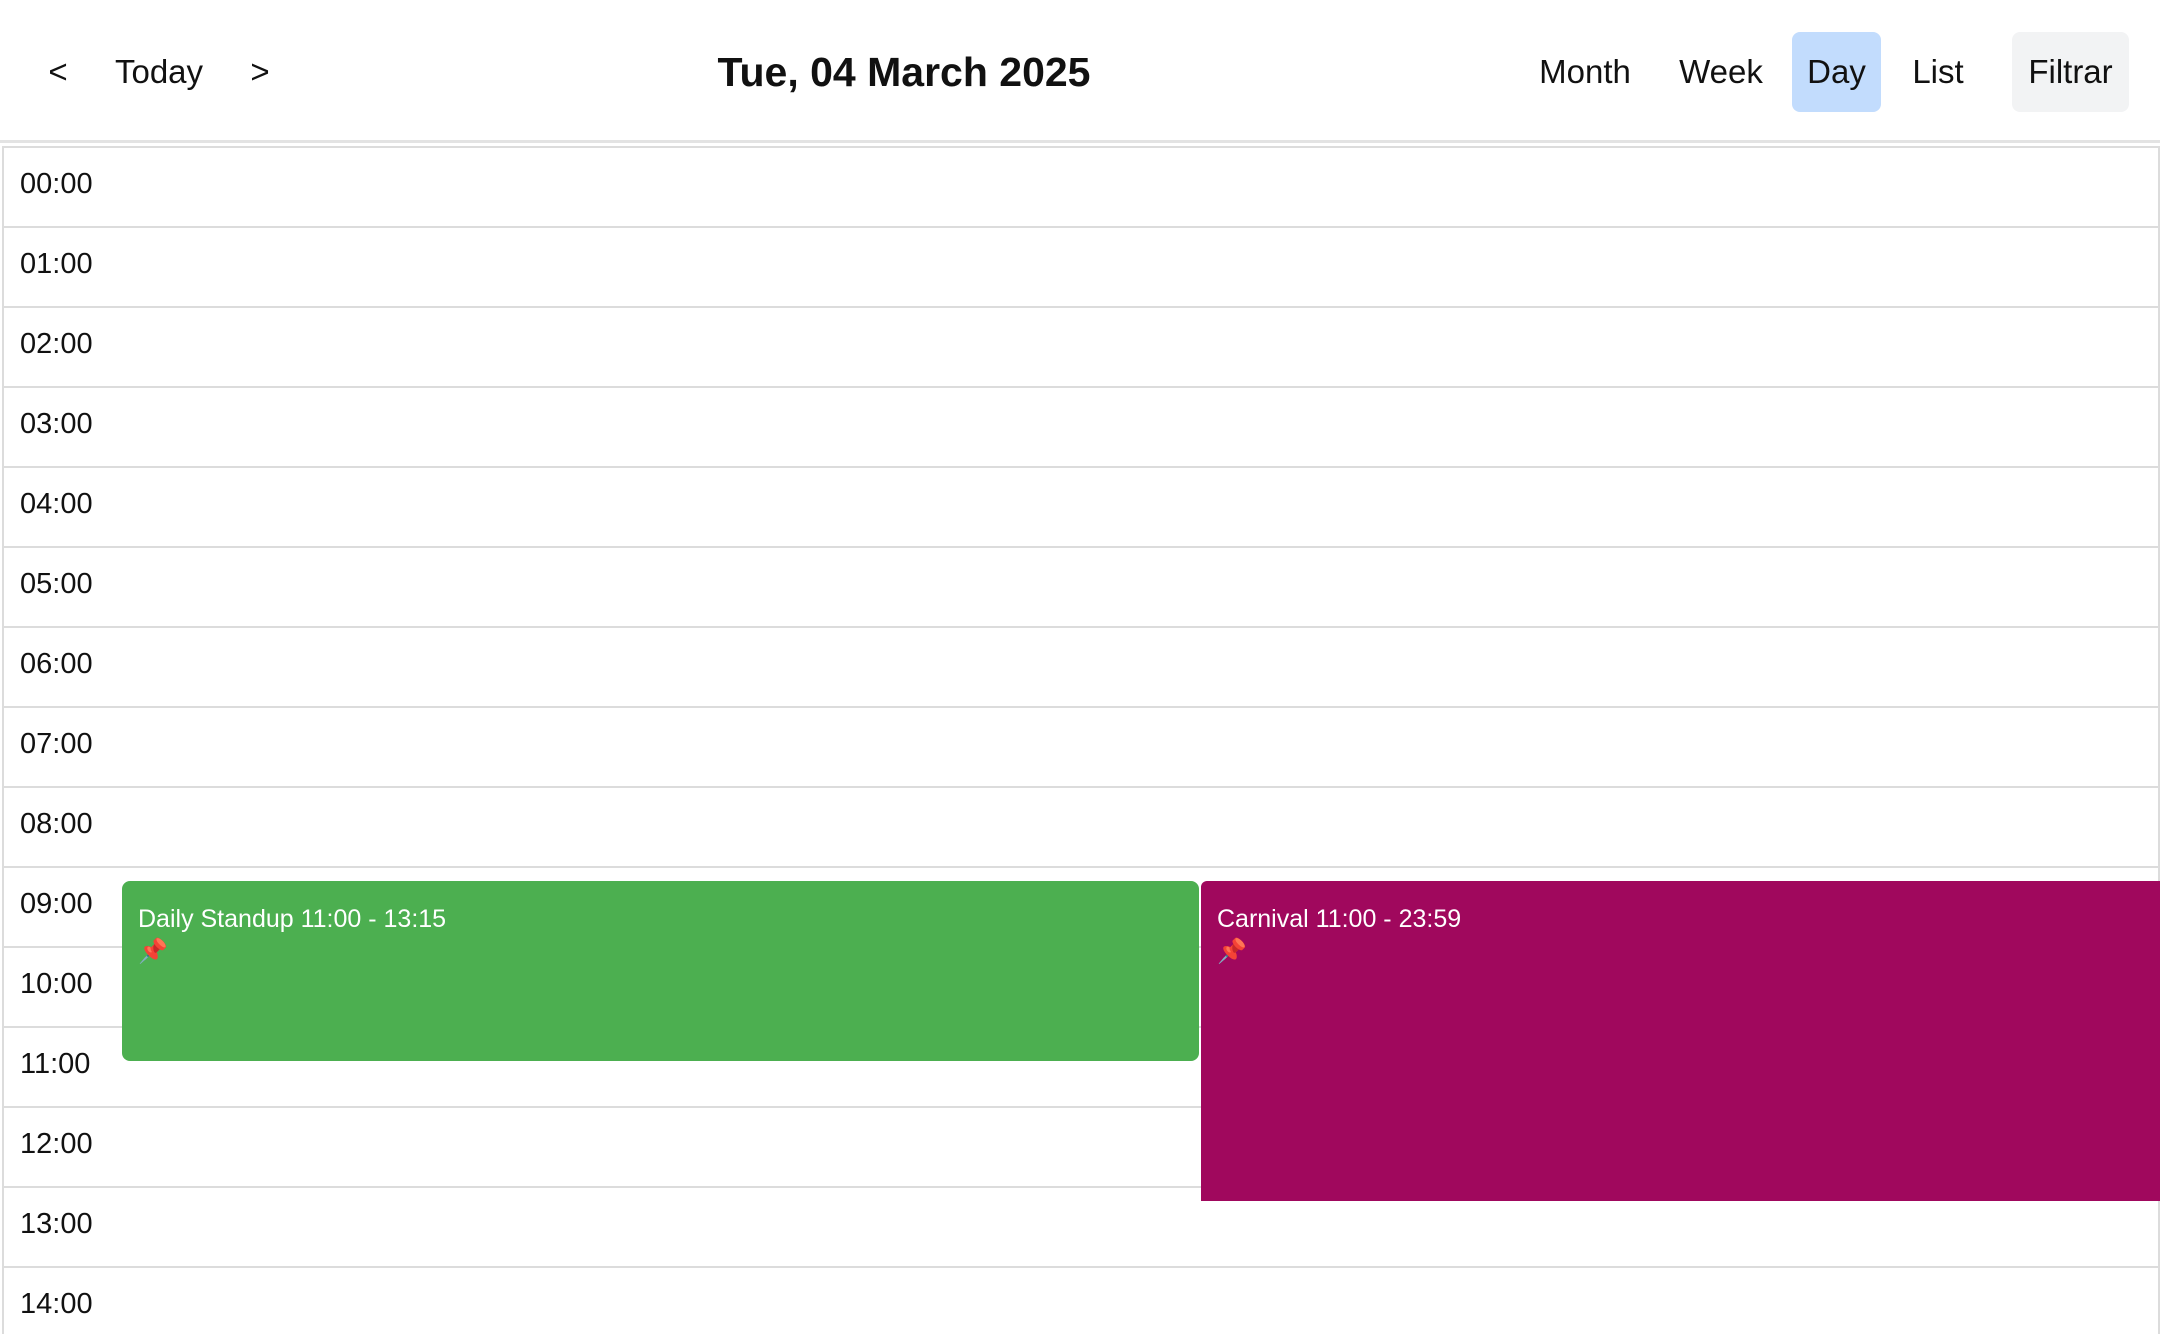 The image size is (2160, 1334). I want to click on event-daily-standup: Daily Standup 11:00 - 13:15 📌, so click(660, 971).